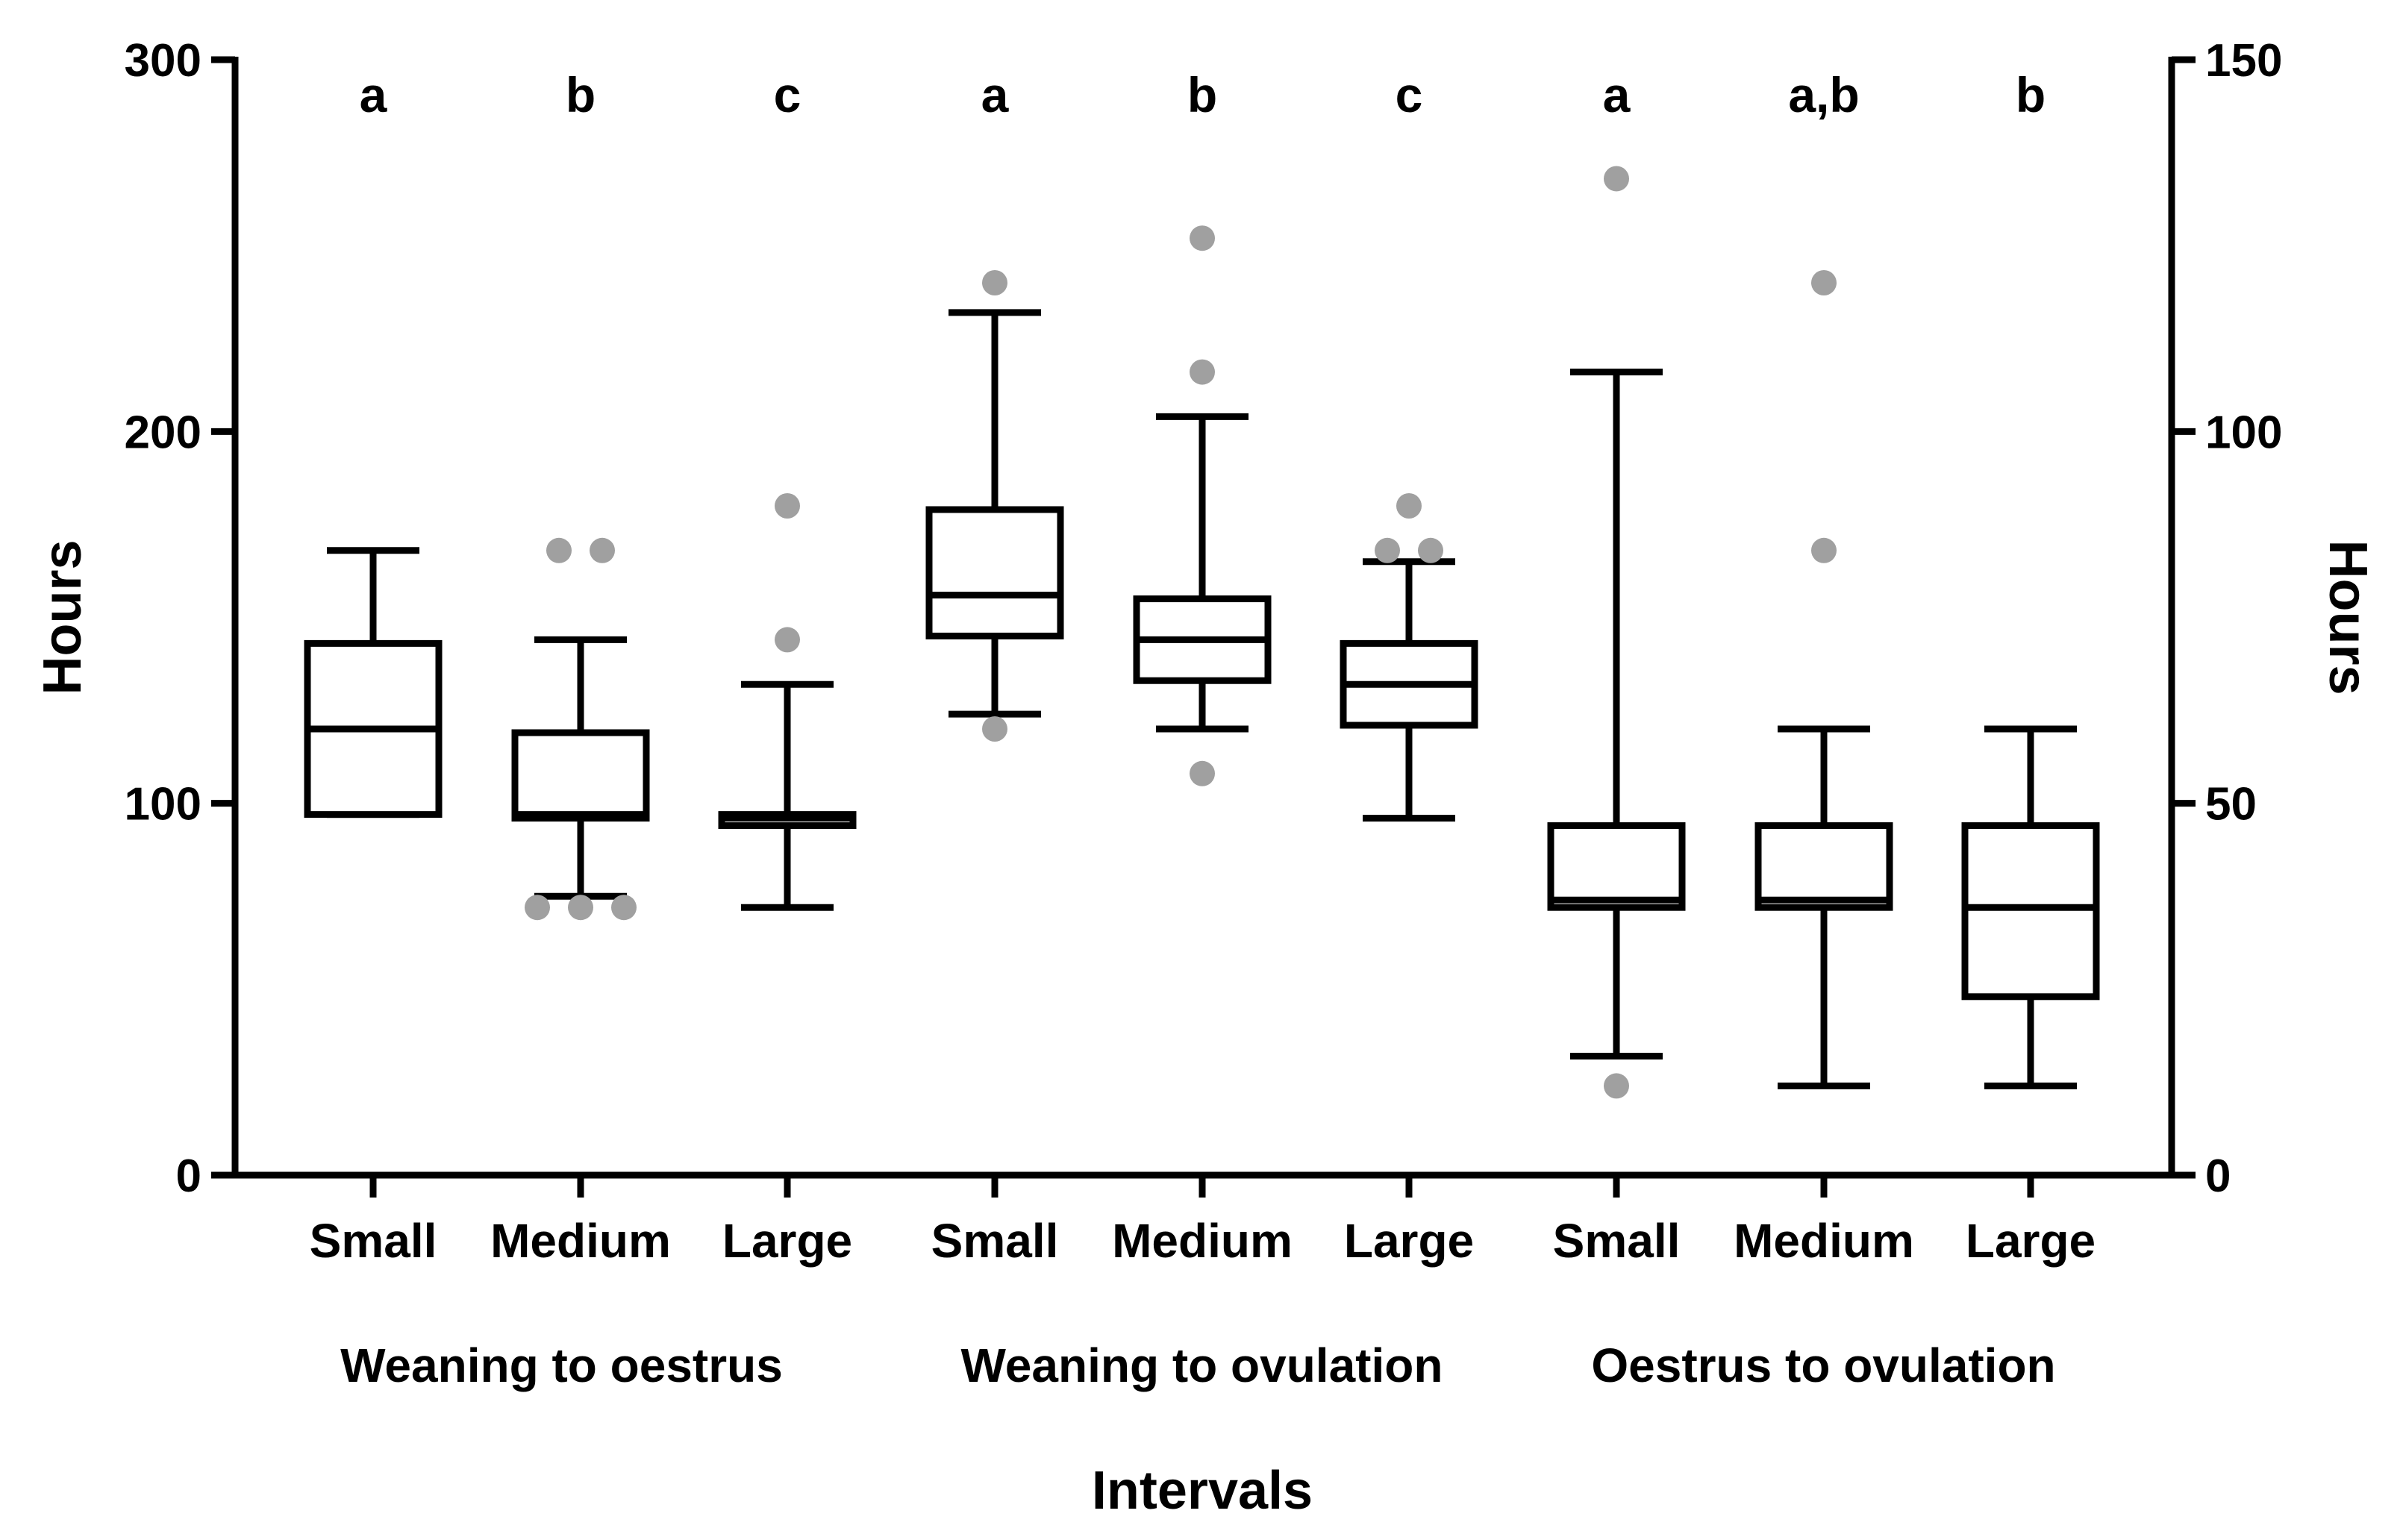 Image resolution: width=2400 pixels, height=1540 pixels. What do you see at coordinates (1617, 632) in the screenshot?
I see `box-oestrus-to-ovulation-small` at bounding box center [1617, 632].